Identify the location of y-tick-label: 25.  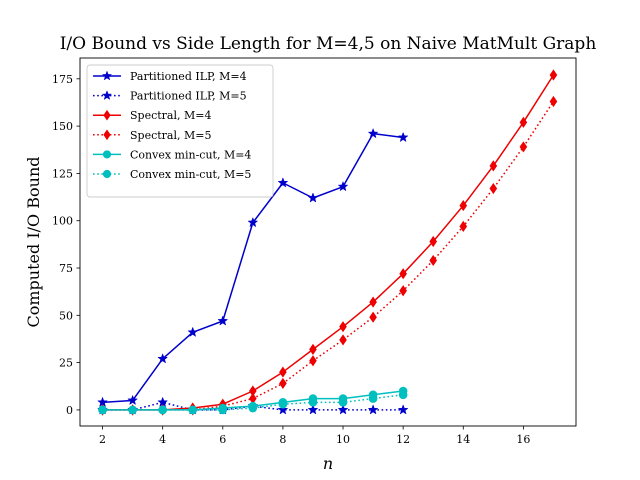
(66, 363).